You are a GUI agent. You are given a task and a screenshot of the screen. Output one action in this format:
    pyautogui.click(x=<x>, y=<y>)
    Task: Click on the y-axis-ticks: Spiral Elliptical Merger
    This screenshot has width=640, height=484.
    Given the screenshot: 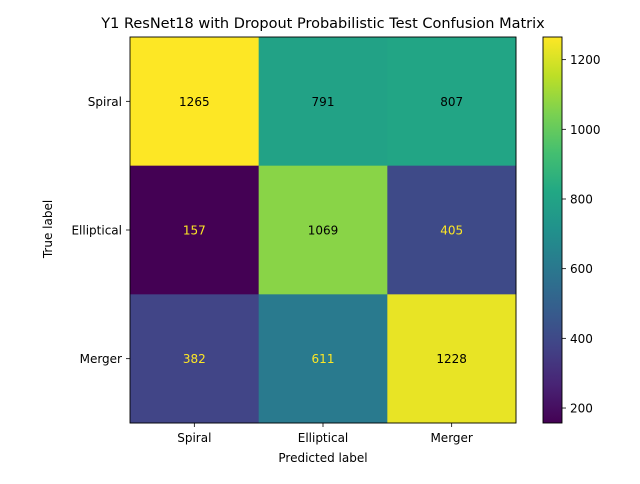 What is the action you would take?
    pyautogui.click(x=100, y=230)
    